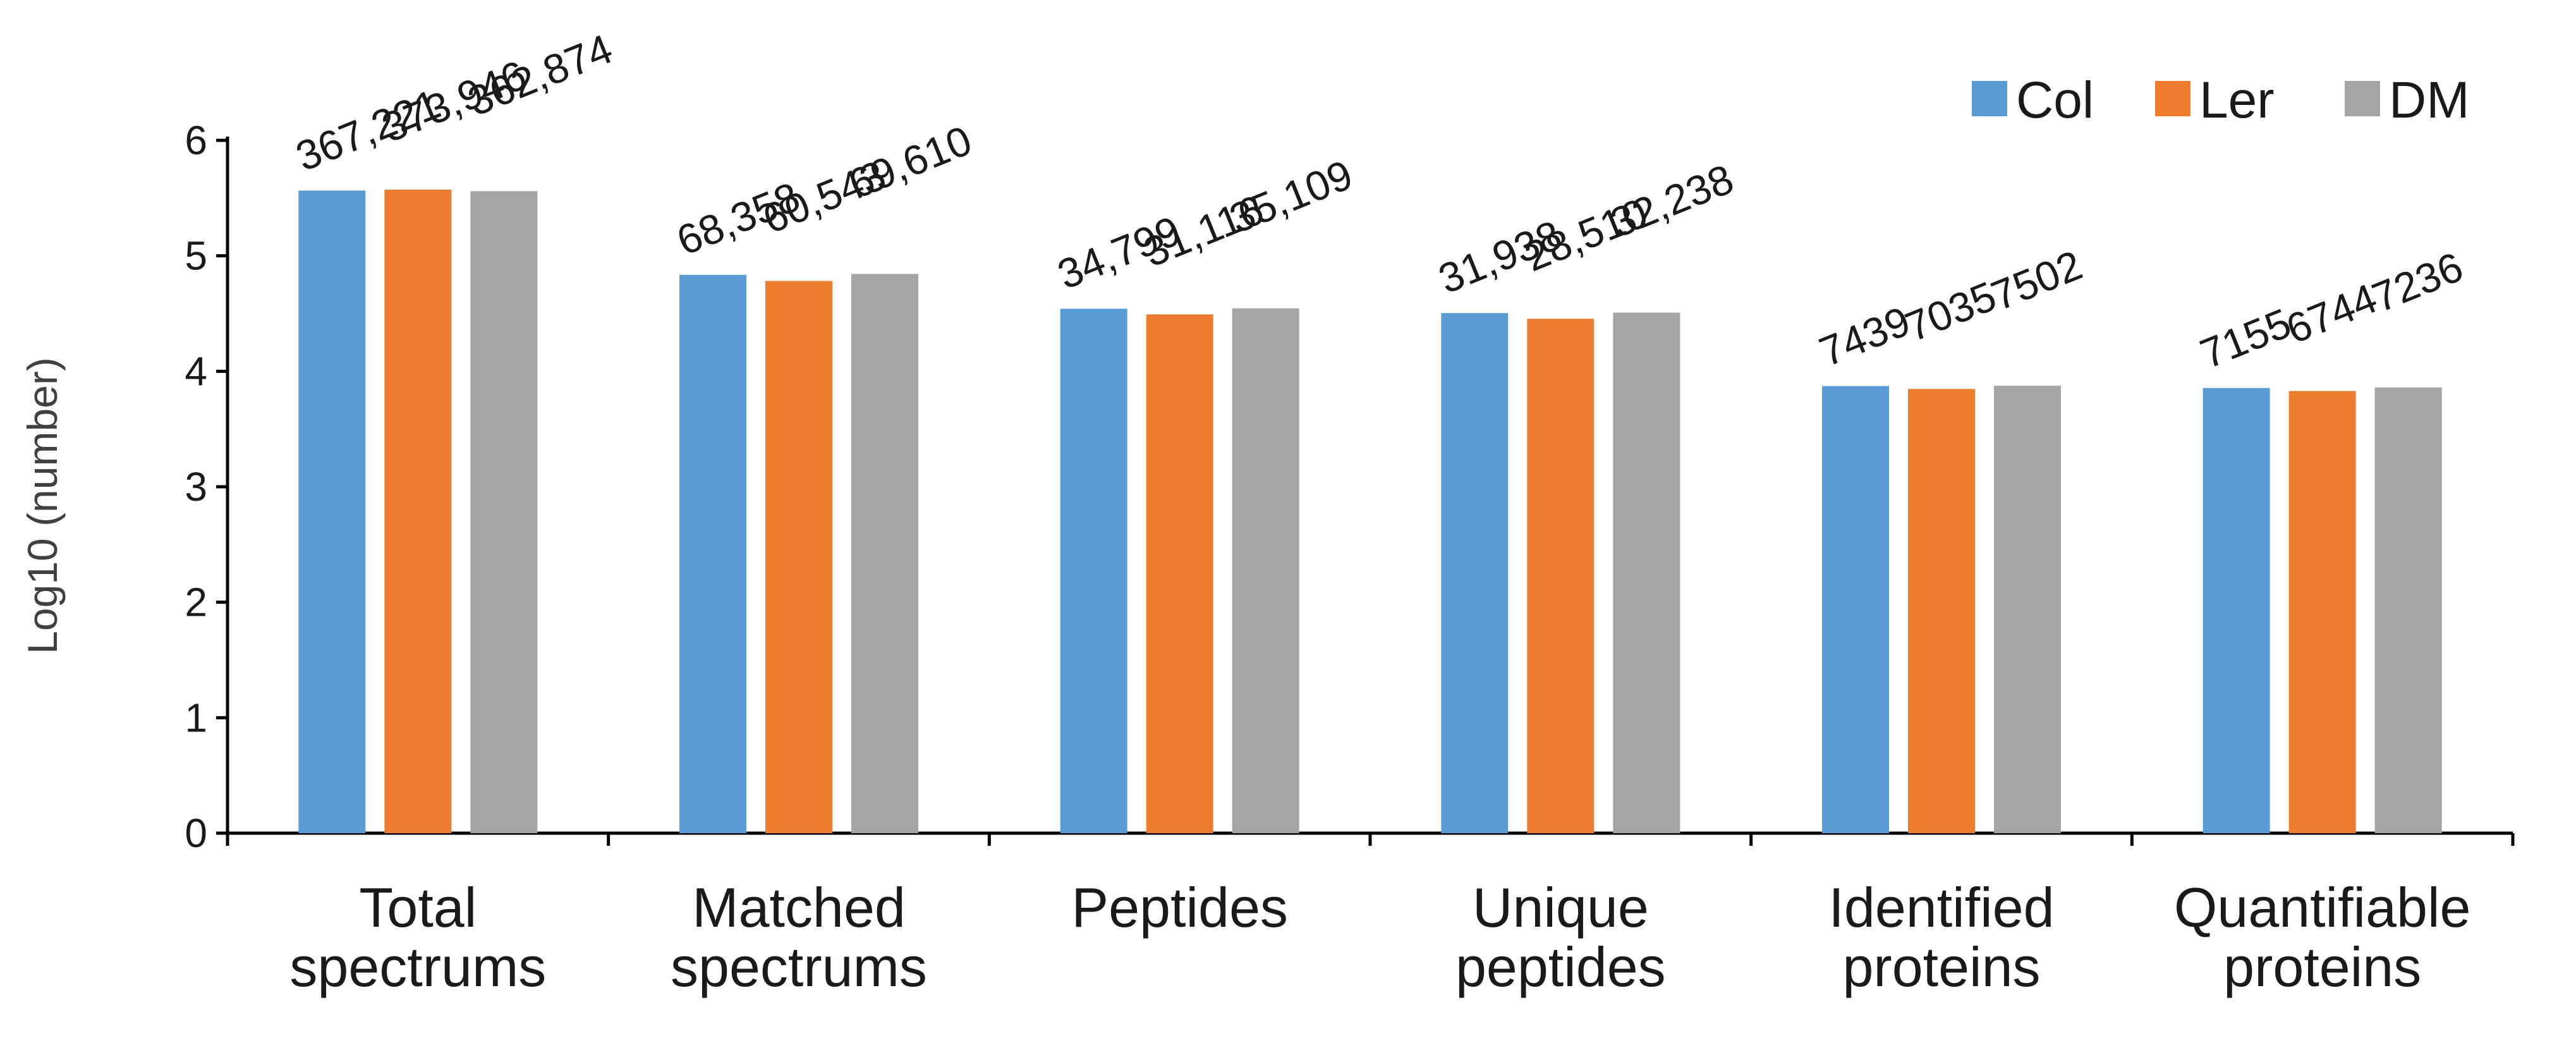  Describe the element at coordinates (2430, 100) in the screenshot. I see `legend-label-dm: DM` at that location.